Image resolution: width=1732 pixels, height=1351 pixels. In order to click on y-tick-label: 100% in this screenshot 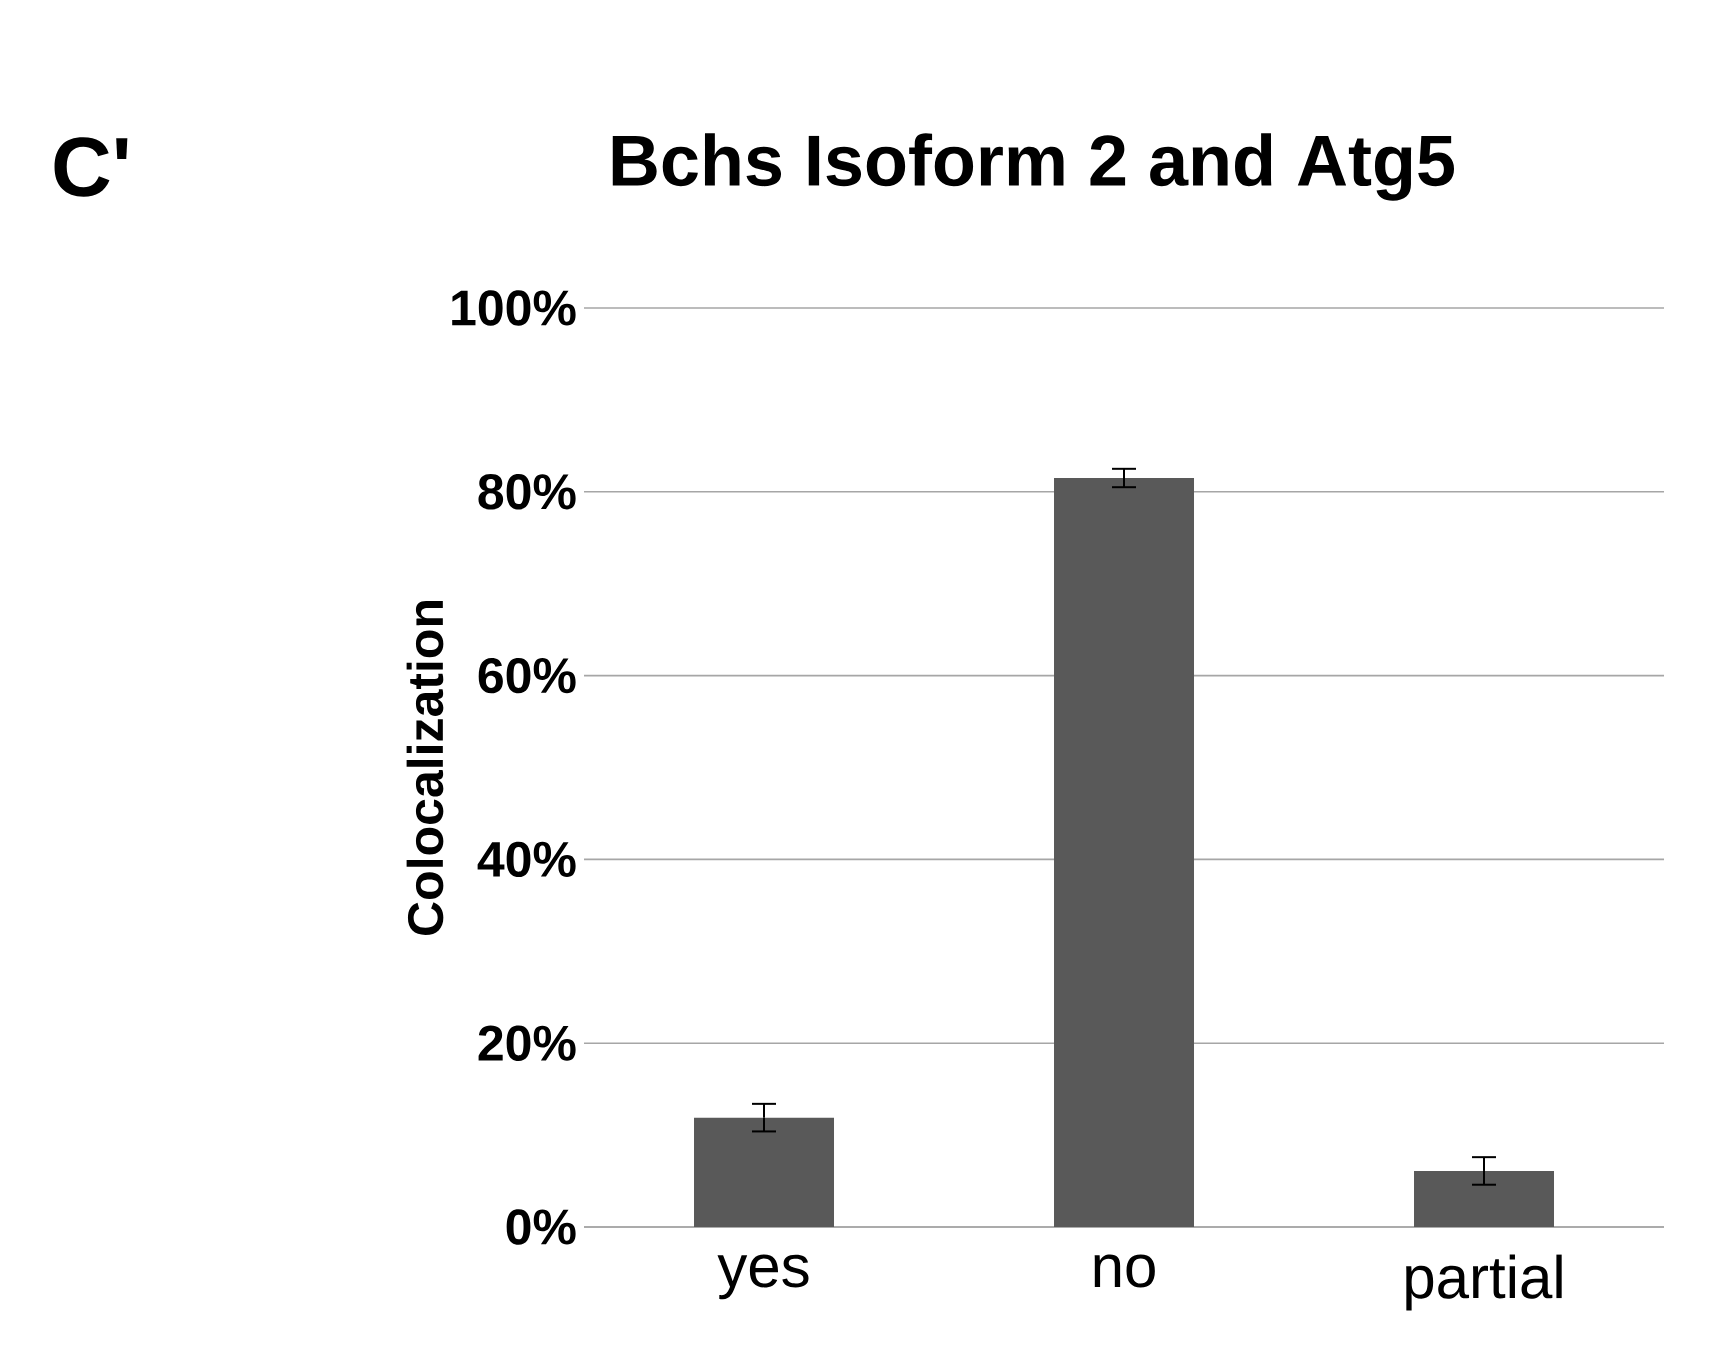, I will do `click(514, 308)`.